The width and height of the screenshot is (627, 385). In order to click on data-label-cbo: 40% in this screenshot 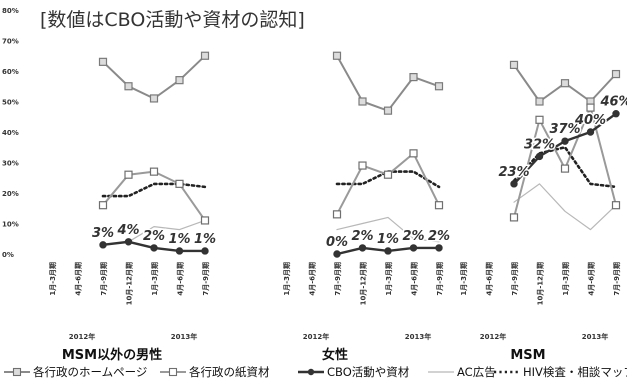, I will do `click(590, 120)`.